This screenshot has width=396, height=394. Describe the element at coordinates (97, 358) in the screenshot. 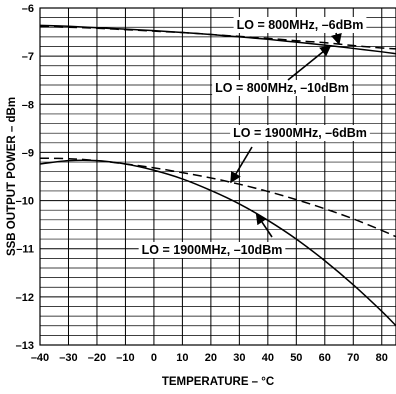

I see `x-tick-label: –20` at that location.